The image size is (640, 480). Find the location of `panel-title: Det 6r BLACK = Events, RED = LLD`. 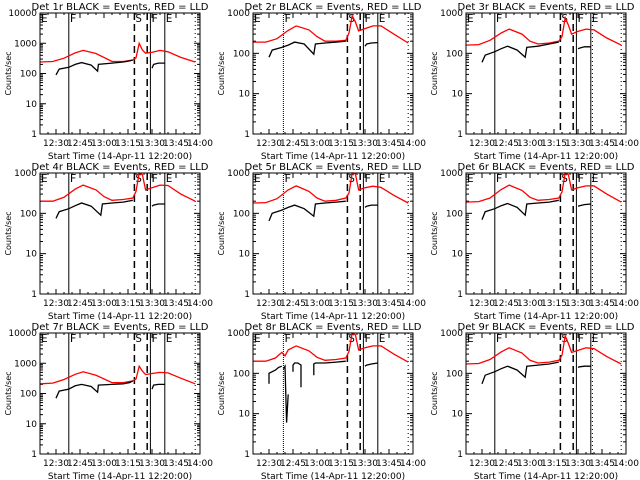

panel-title: Det 6r BLACK = Events, RED = LLD is located at coordinates (546, 167).